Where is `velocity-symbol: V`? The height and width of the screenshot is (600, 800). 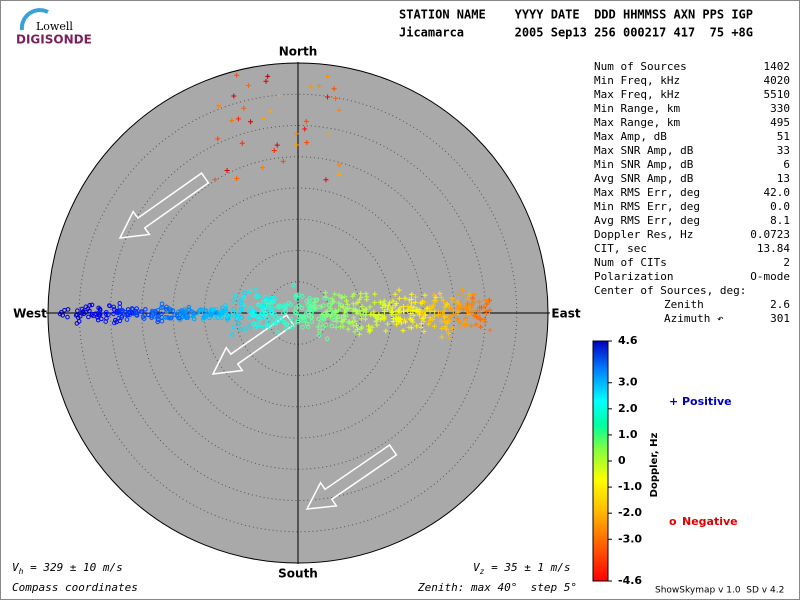
velocity-symbol: V is located at coordinates (477, 567).